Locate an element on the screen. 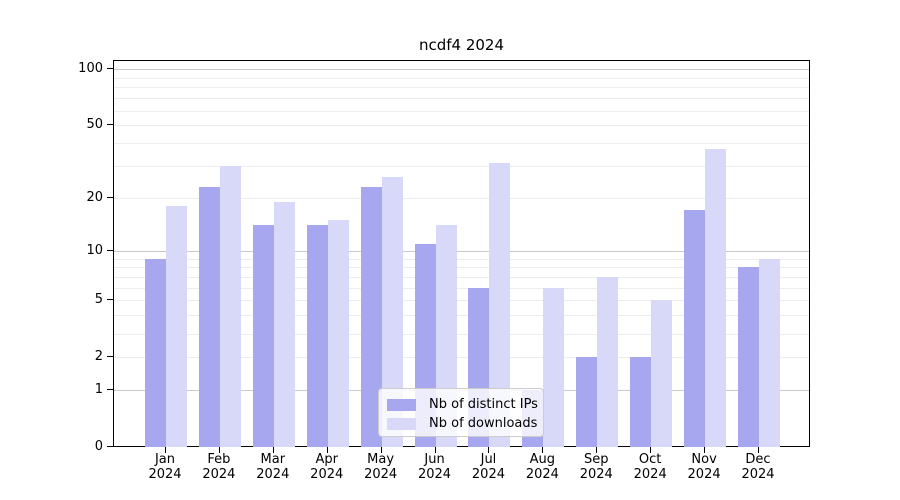  bar-downloads-jan is located at coordinates (176, 326).